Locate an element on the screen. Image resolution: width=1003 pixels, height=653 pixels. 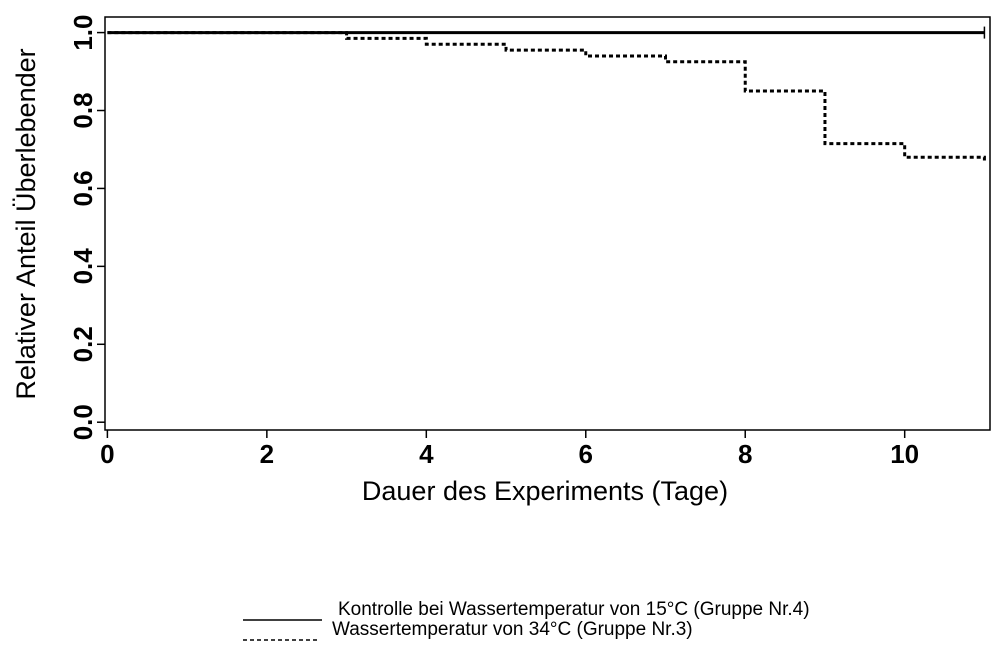
y-axis-title: Relativer Anteil Überlebender is located at coordinates (26, 223).